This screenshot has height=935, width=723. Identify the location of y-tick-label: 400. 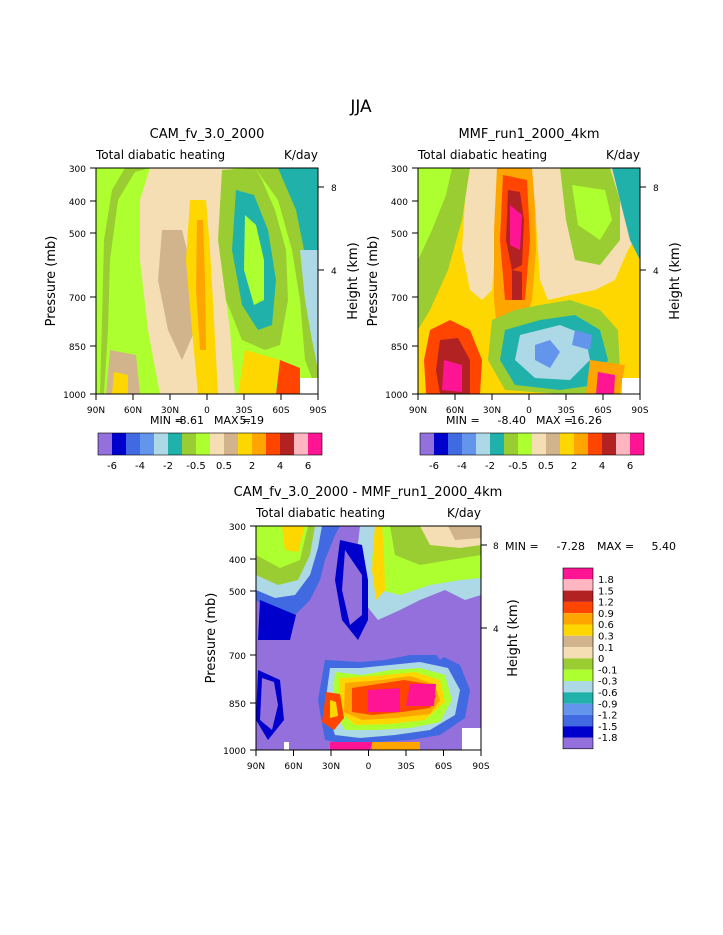
(237, 561).